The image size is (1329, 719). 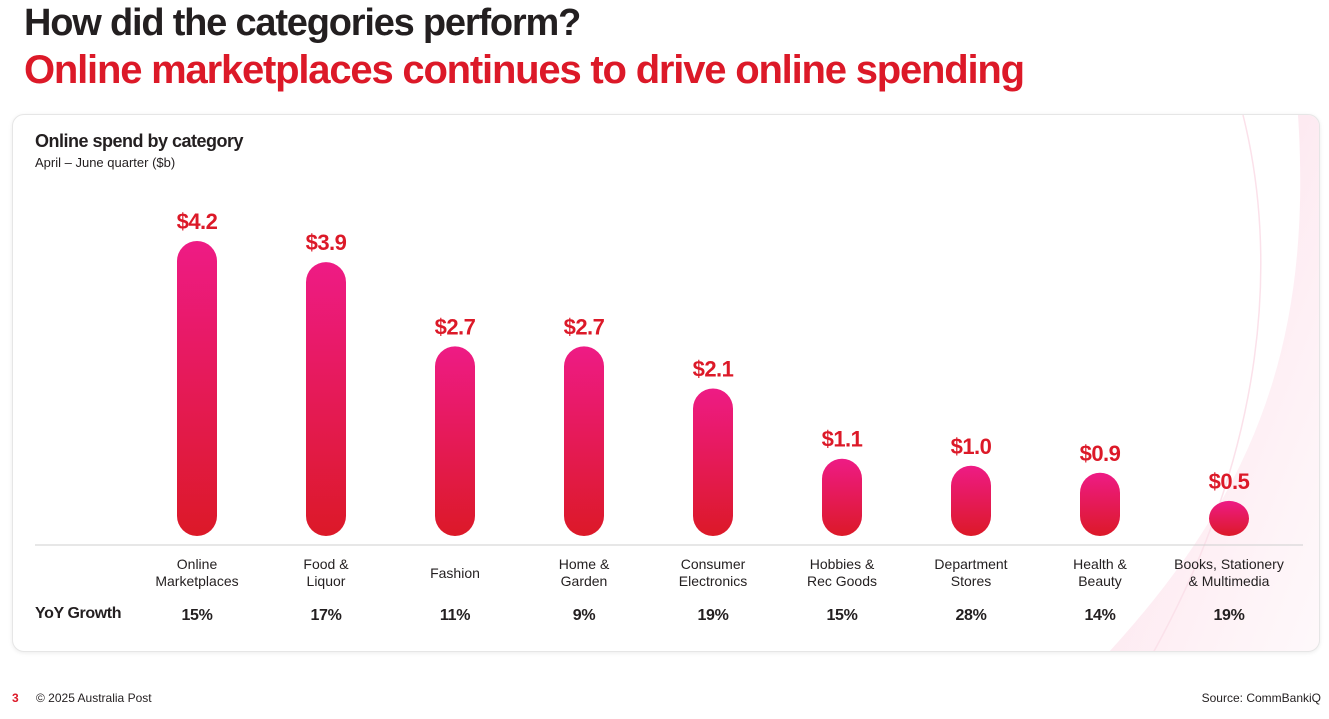 What do you see at coordinates (1100, 572) in the screenshot?
I see `category-label-health-beauty: Health & Beauty` at bounding box center [1100, 572].